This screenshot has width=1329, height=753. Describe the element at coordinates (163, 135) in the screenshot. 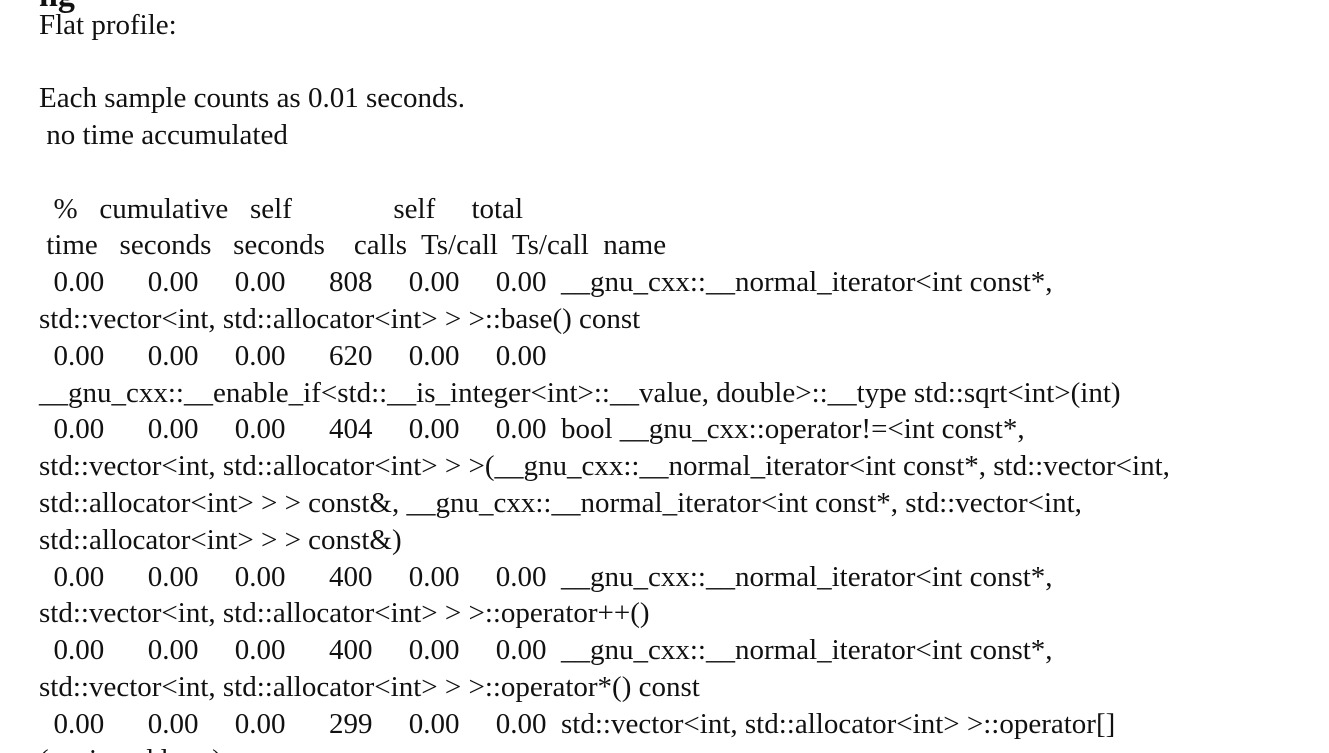

I see `accumulation-note: no time accumulated` at that location.